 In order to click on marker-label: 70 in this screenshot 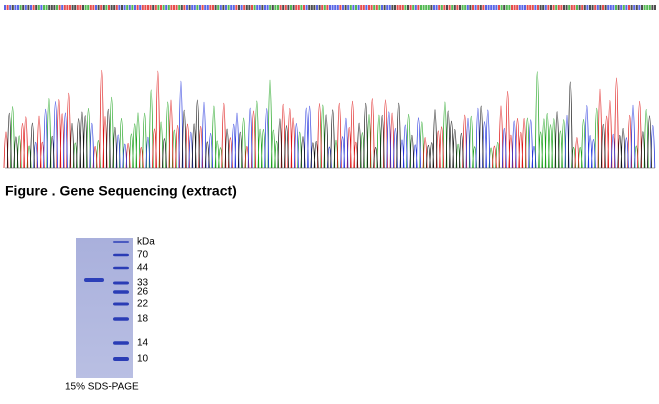, I will do `click(143, 255)`.